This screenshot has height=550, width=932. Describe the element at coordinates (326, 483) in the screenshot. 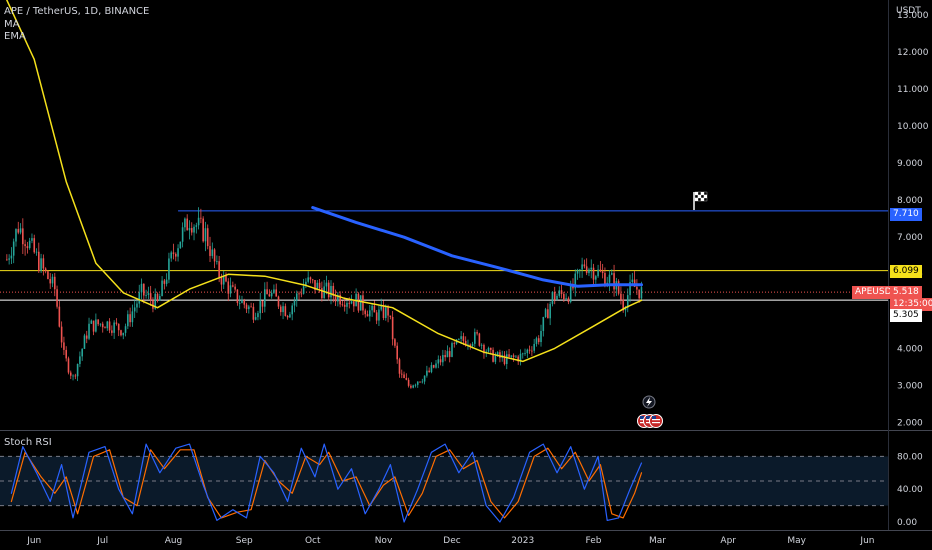

I see `stoch-d-line` at that location.